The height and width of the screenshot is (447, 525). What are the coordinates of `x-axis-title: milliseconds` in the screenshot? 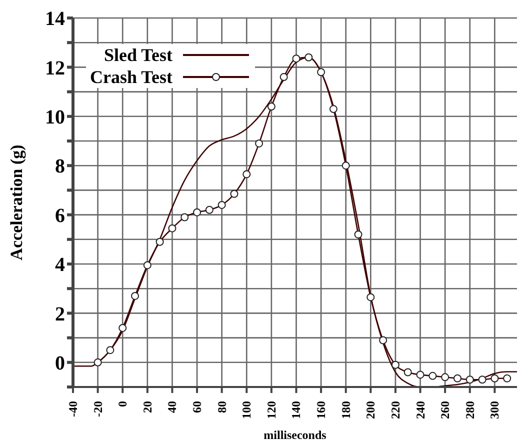 It's located at (295, 435).